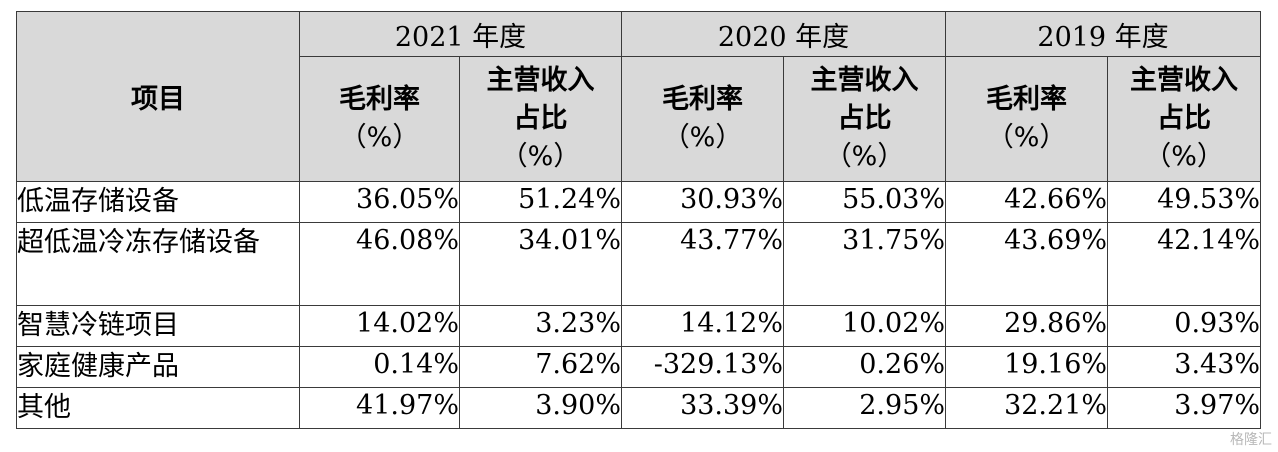  Describe the element at coordinates (703, 367) in the screenshot. I see `cell-value: -329.13%` at that location.